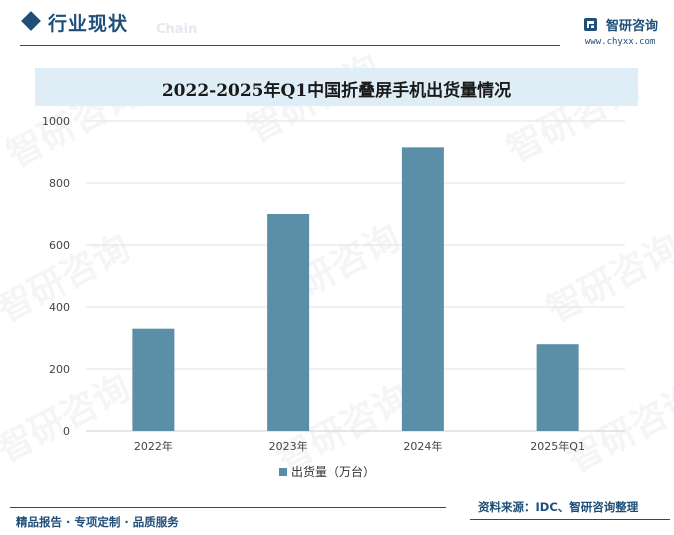  I want to click on footer-slogan: 精品报告 · 专项定制 · 品质服务, so click(97, 522).